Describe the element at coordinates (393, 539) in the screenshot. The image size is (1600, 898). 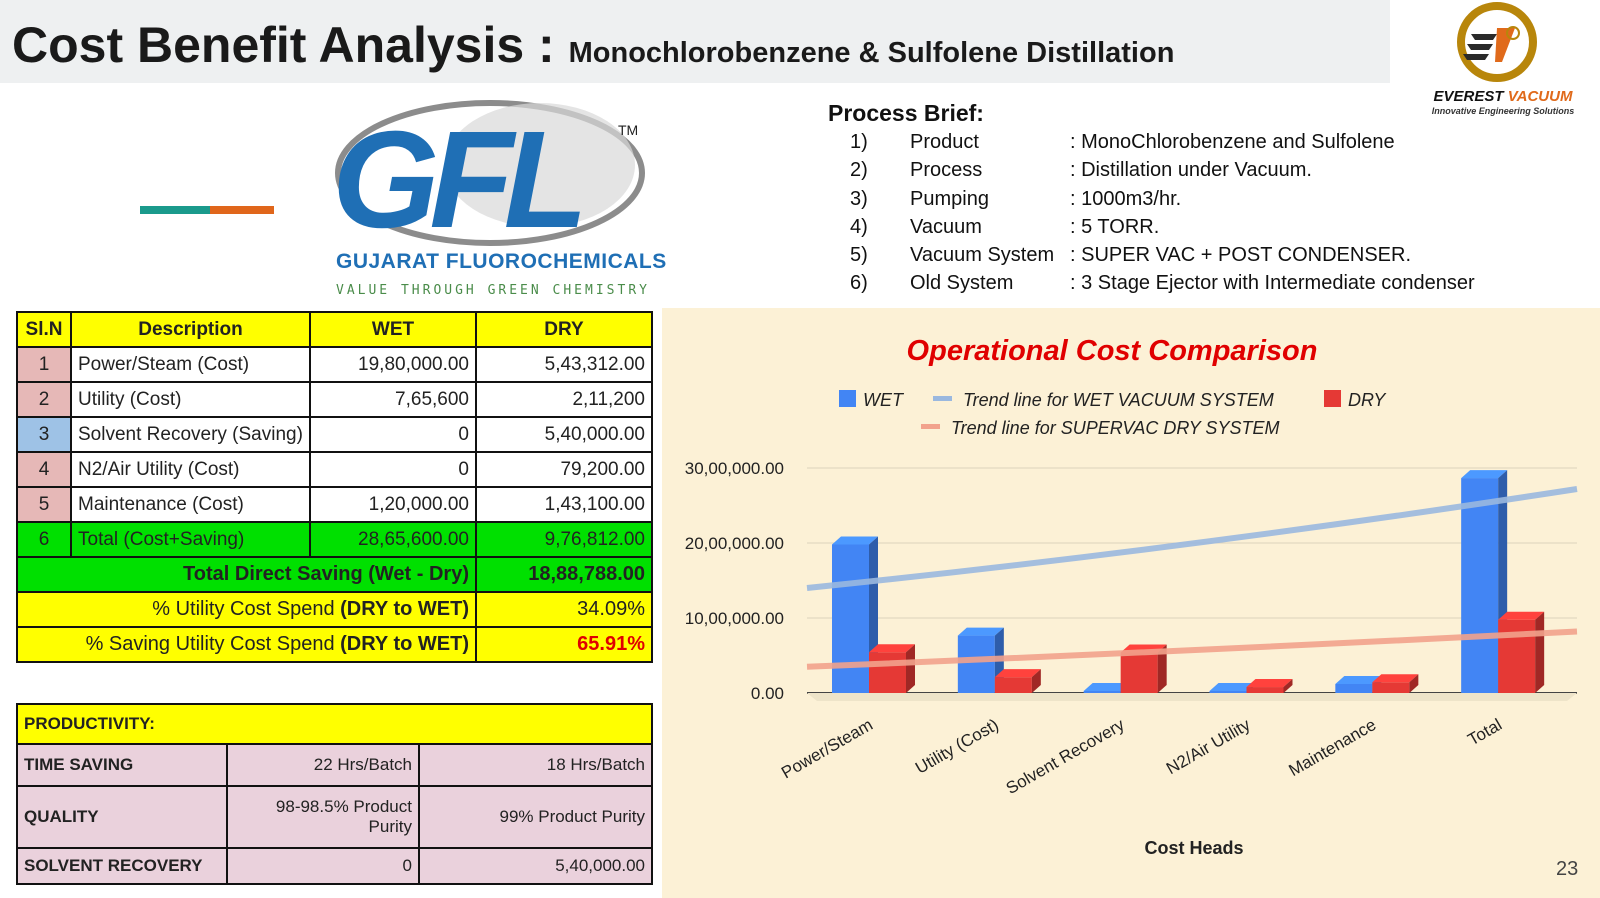
I see `row-wet: 28,65,600.00` at that location.